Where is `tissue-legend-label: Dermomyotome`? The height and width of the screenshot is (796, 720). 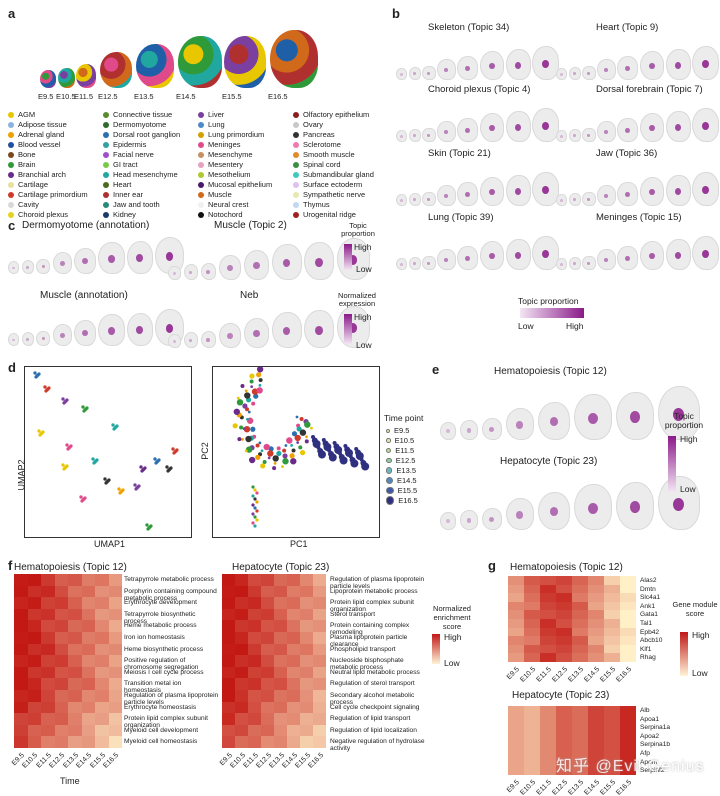 tissue-legend-label: Dermomyotome is located at coordinates (140, 124).